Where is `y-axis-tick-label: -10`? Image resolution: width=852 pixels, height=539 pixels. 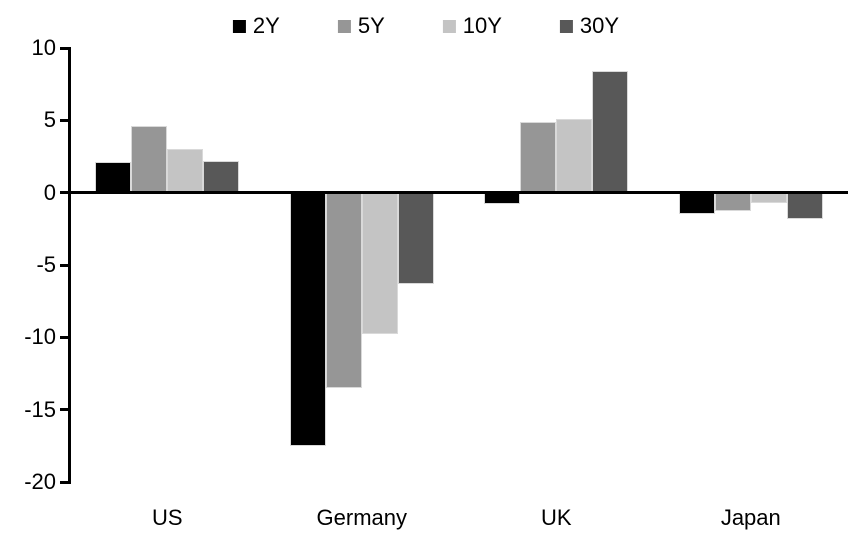
y-axis-tick-label: -10 is located at coordinates (40, 337).